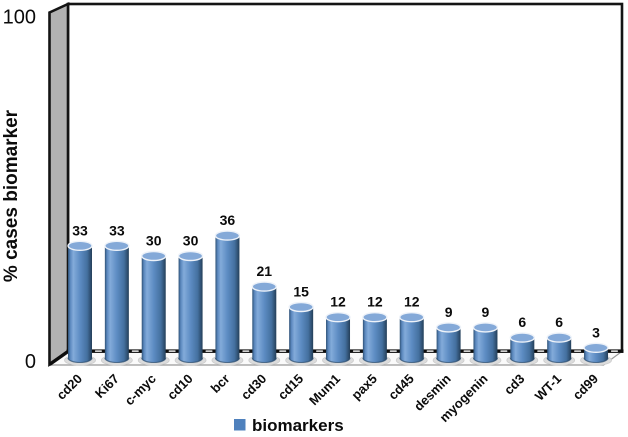 Image resolution: width=628 pixels, height=437 pixels. I want to click on bar-desmin: 9, so click(448, 335).